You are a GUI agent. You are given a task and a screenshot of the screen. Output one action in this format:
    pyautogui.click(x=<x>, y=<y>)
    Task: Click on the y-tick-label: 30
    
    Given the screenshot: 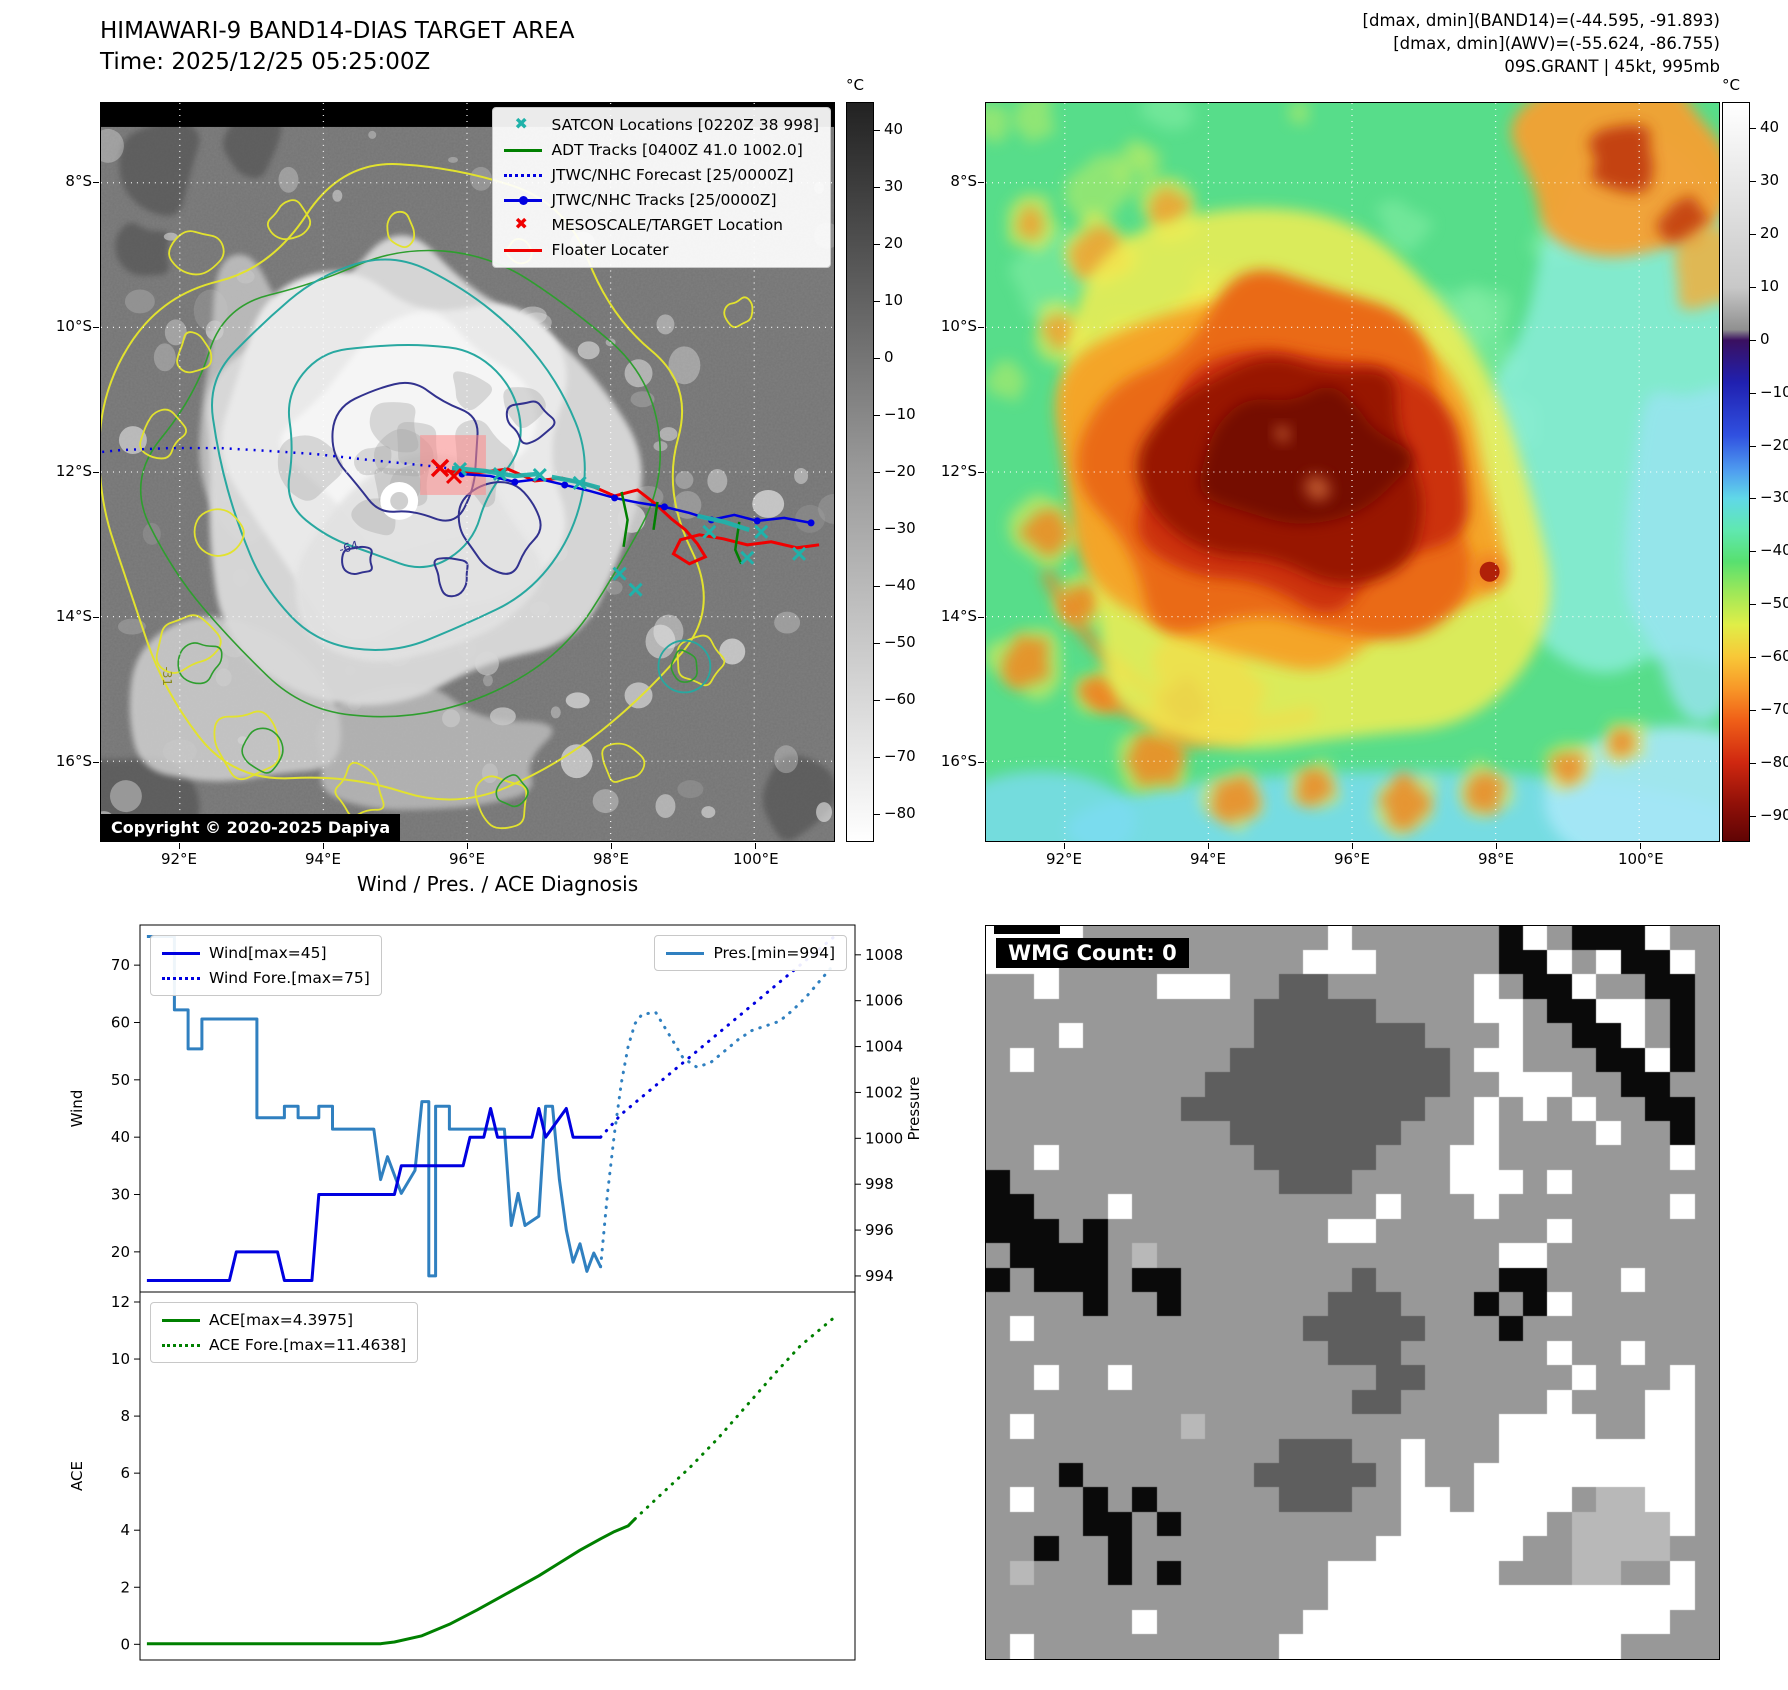 What is the action you would take?
    pyautogui.click(x=120, y=1195)
    